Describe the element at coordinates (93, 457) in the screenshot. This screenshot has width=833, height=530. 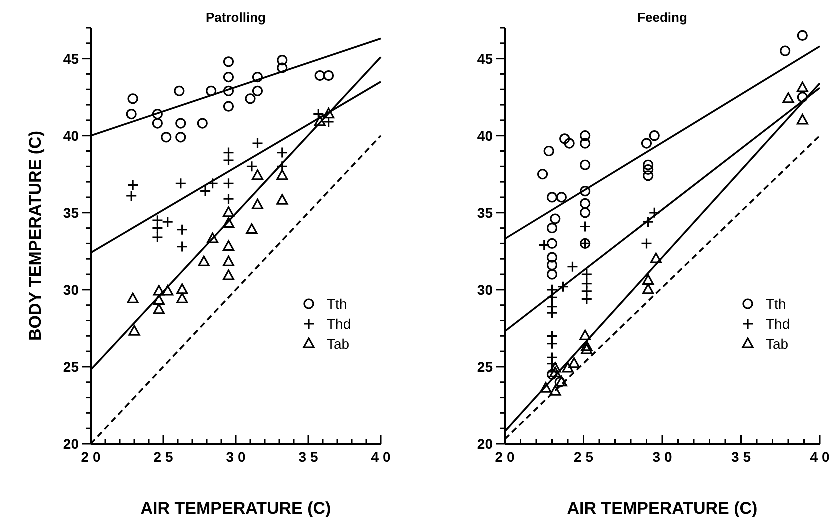
I see `x-tick-label: 20` at that location.